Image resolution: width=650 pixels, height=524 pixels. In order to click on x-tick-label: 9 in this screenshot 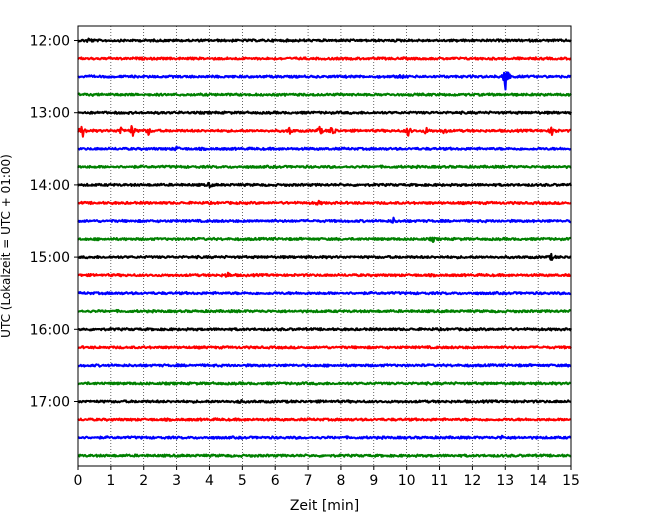, I will do `click(373, 481)`.